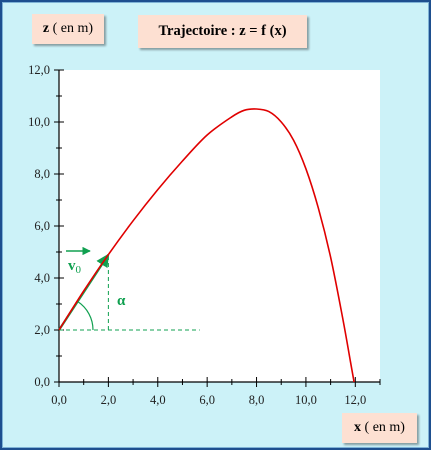  I want to click on y-tick-label: 8,0, so click(42, 174).